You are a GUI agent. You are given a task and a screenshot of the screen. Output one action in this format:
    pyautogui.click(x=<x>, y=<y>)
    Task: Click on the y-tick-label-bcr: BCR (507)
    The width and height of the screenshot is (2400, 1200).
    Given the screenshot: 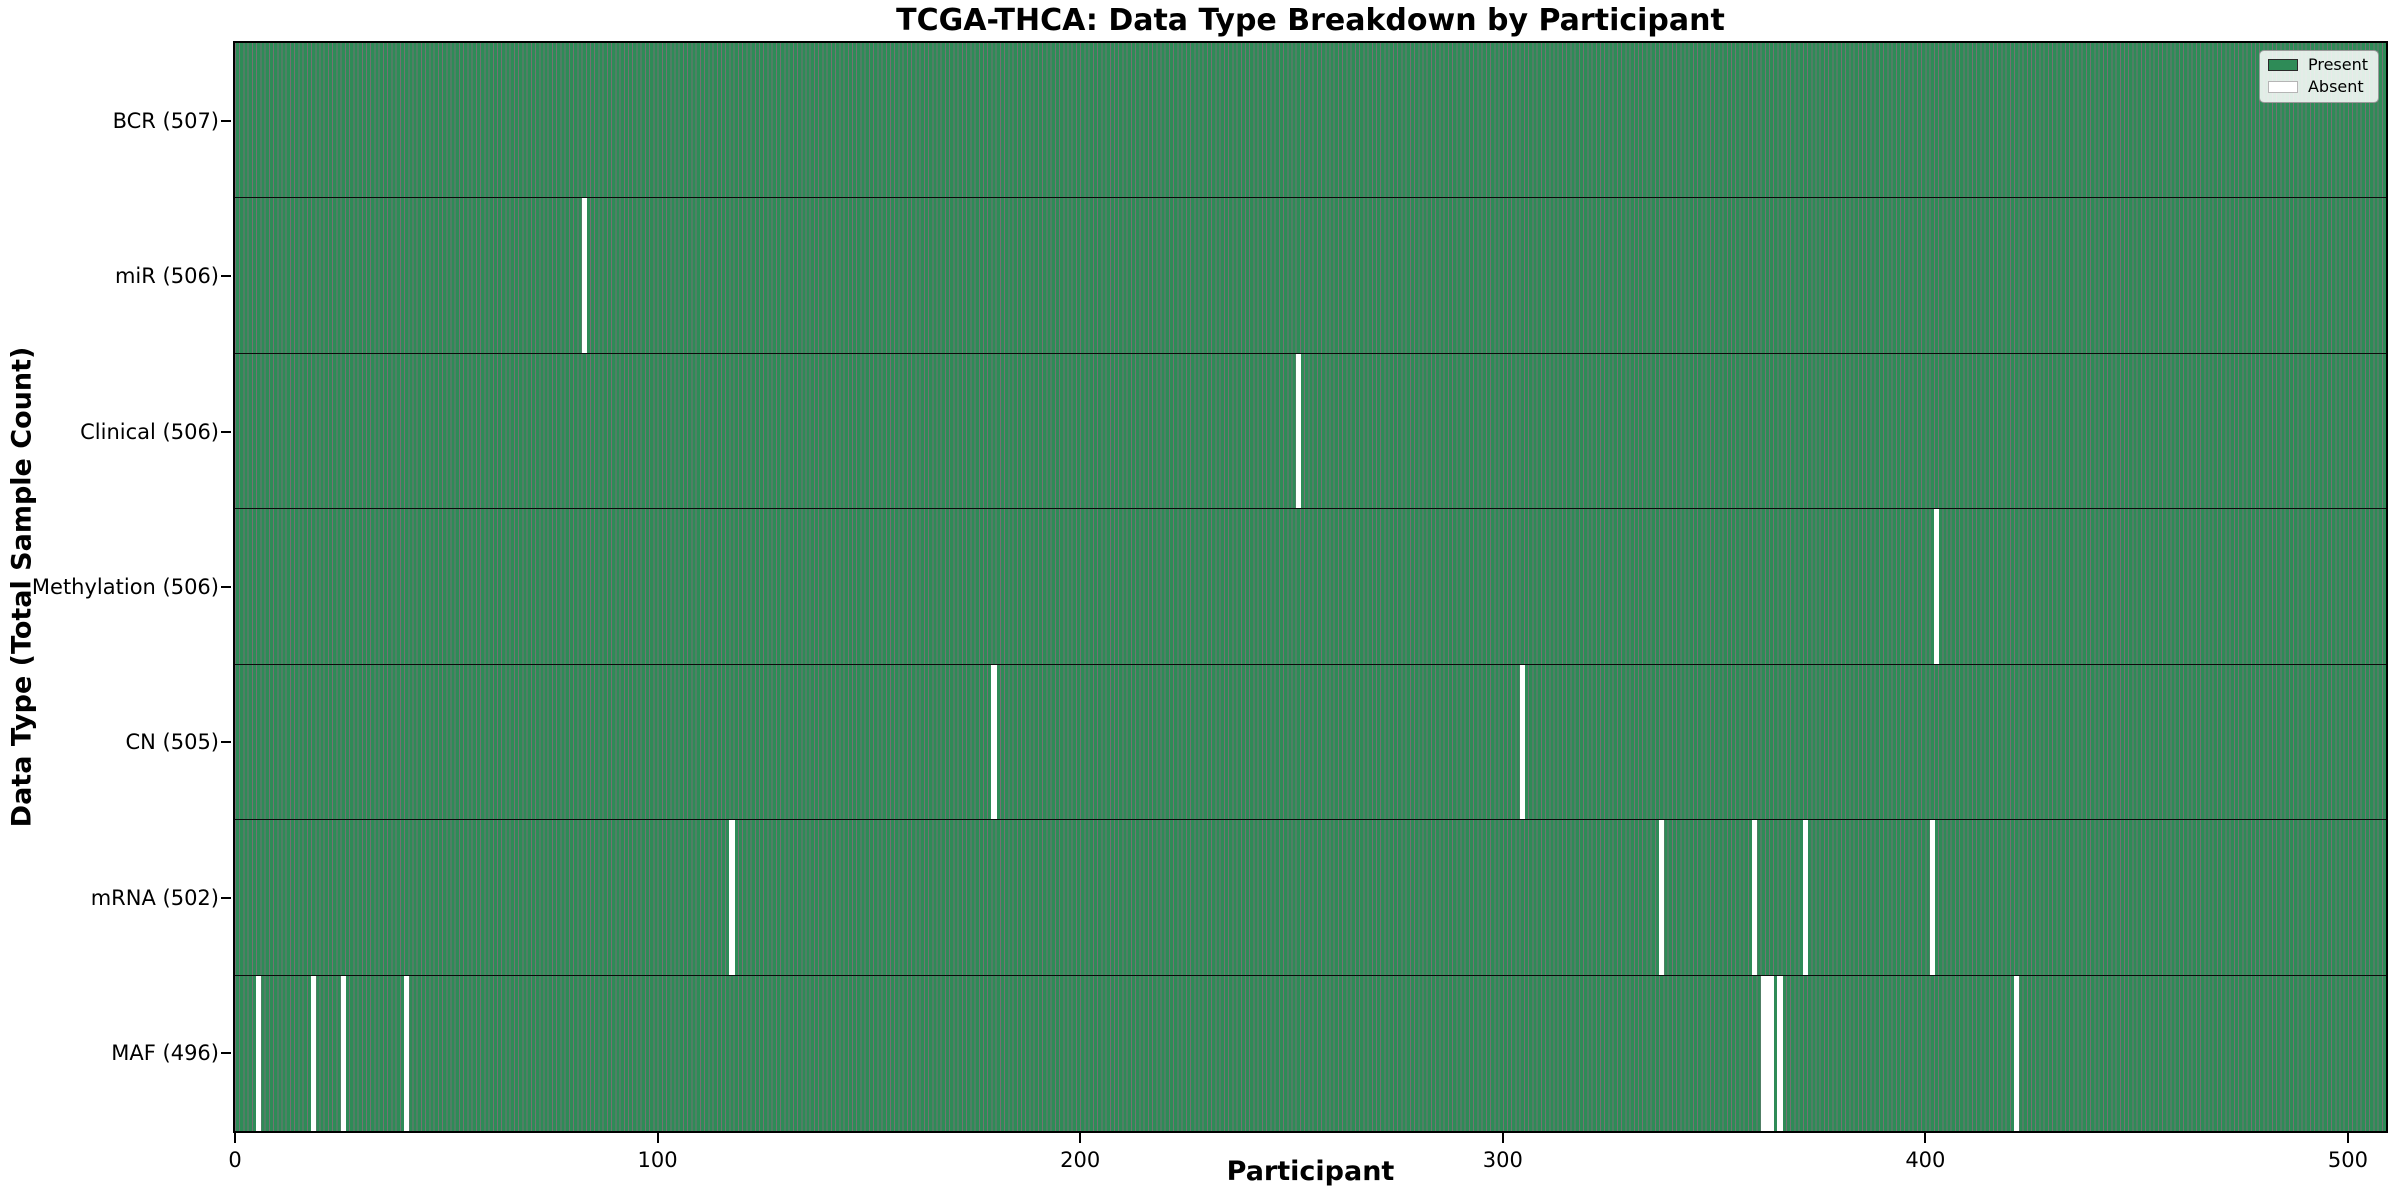 What is the action you would take?
    pyautogui.click(x=165, y=120)
    